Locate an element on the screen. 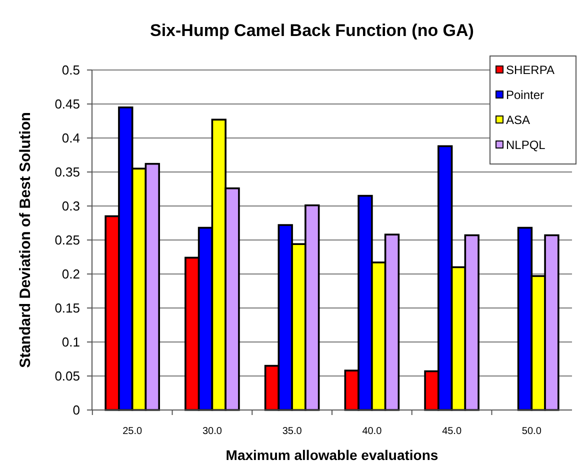 This screenshot has height=475, width=578. chart-title: Six-Hump Camel Back Function (no GA) is located at coordinates (312, 30).